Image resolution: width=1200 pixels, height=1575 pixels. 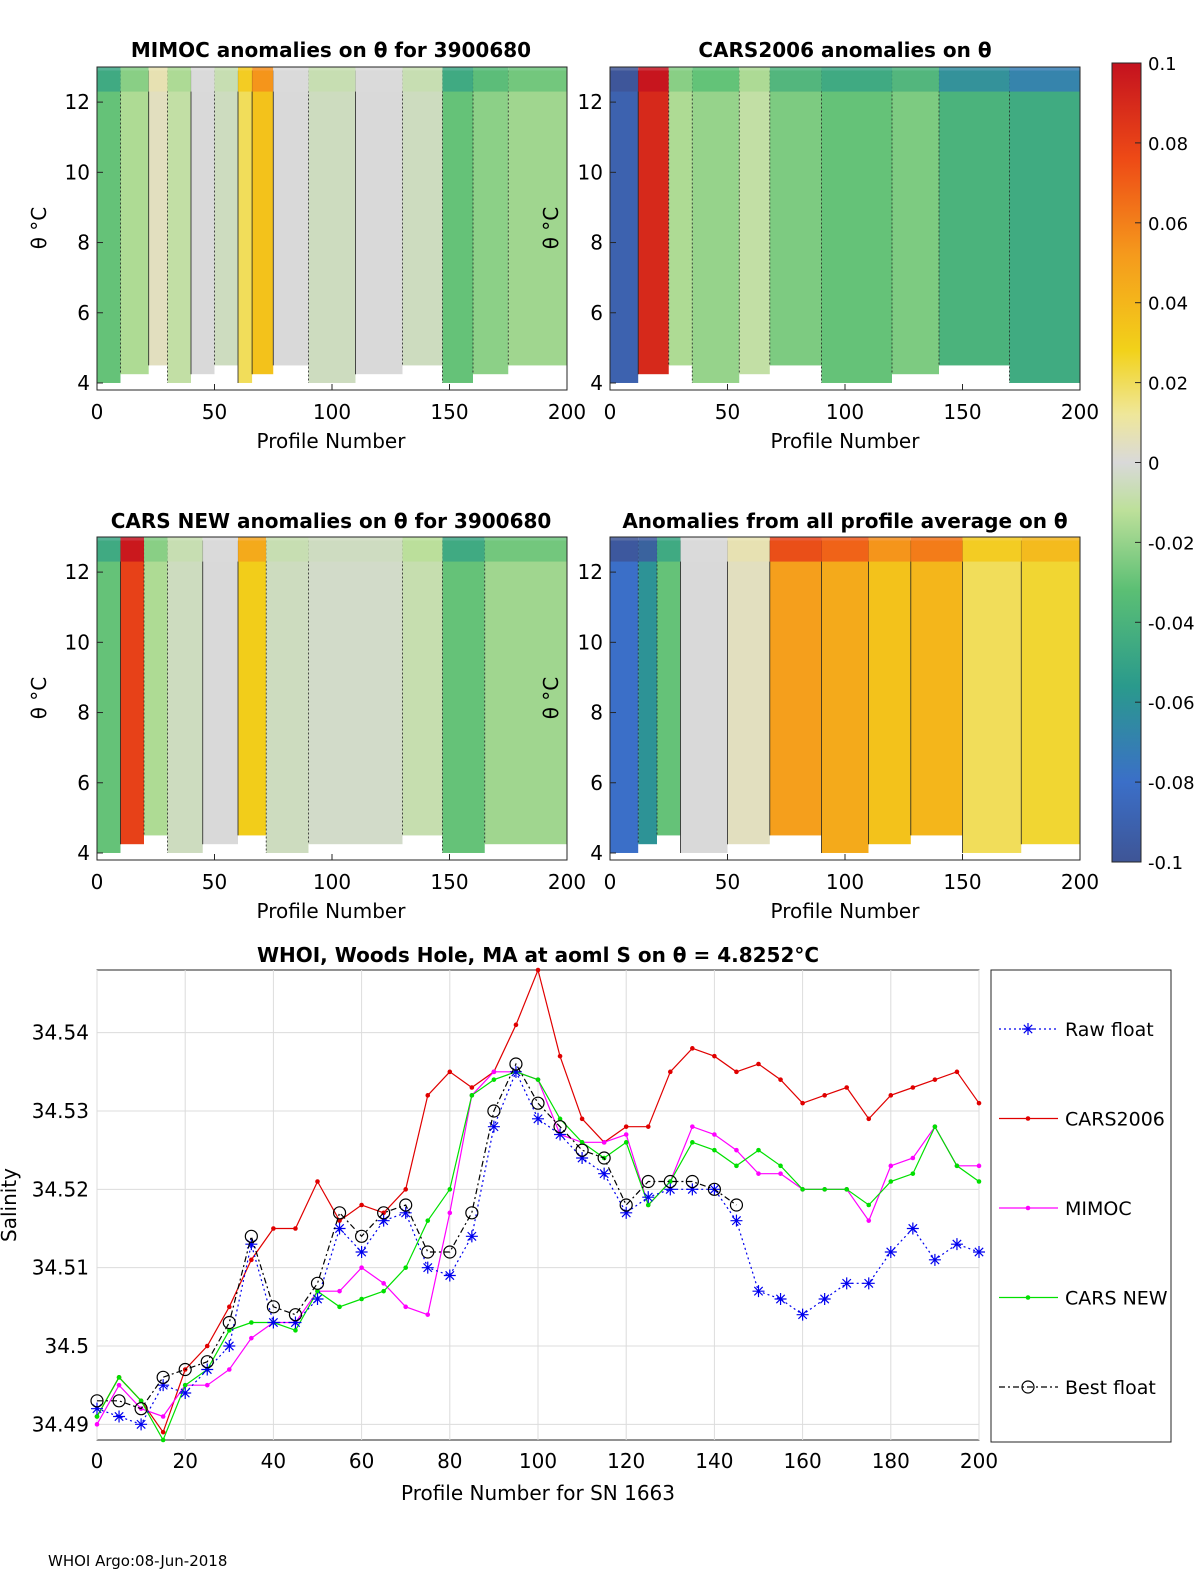 I want to click on colorbar-tick-label: 0, so click(x=1153, y=464).